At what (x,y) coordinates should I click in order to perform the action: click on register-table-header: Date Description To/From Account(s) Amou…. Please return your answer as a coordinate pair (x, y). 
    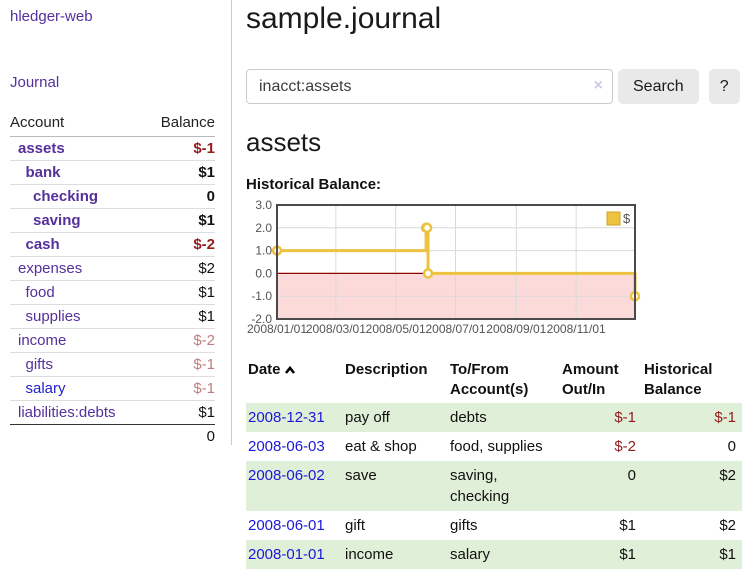
    Looking at the image, I should click on (494, 380).